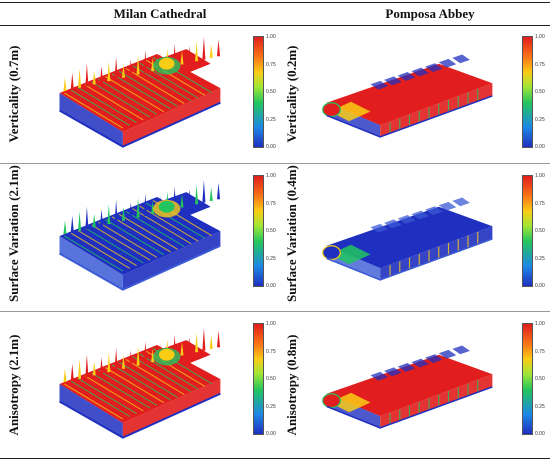 This screenshot has height=462, width=550. Describe the element at coordinates (275, 25) in the screenshot. I see `header-rule` at that location.